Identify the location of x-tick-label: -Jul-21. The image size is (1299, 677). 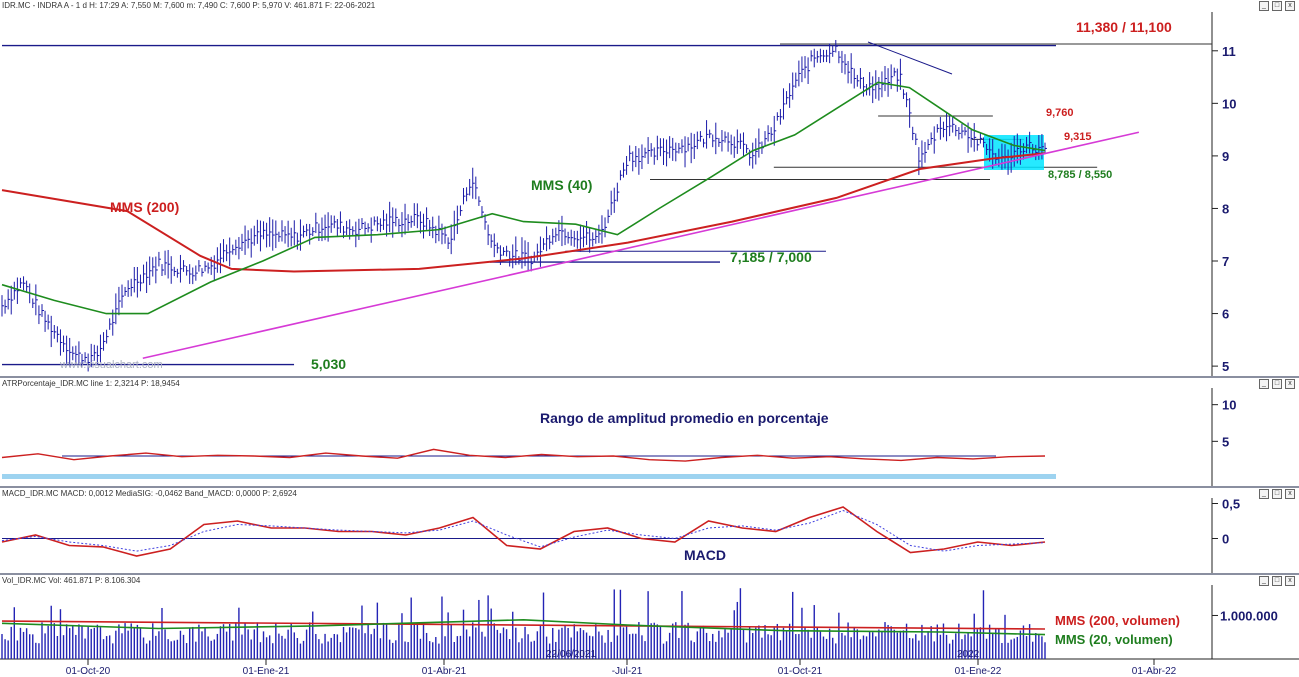
(627, 671).